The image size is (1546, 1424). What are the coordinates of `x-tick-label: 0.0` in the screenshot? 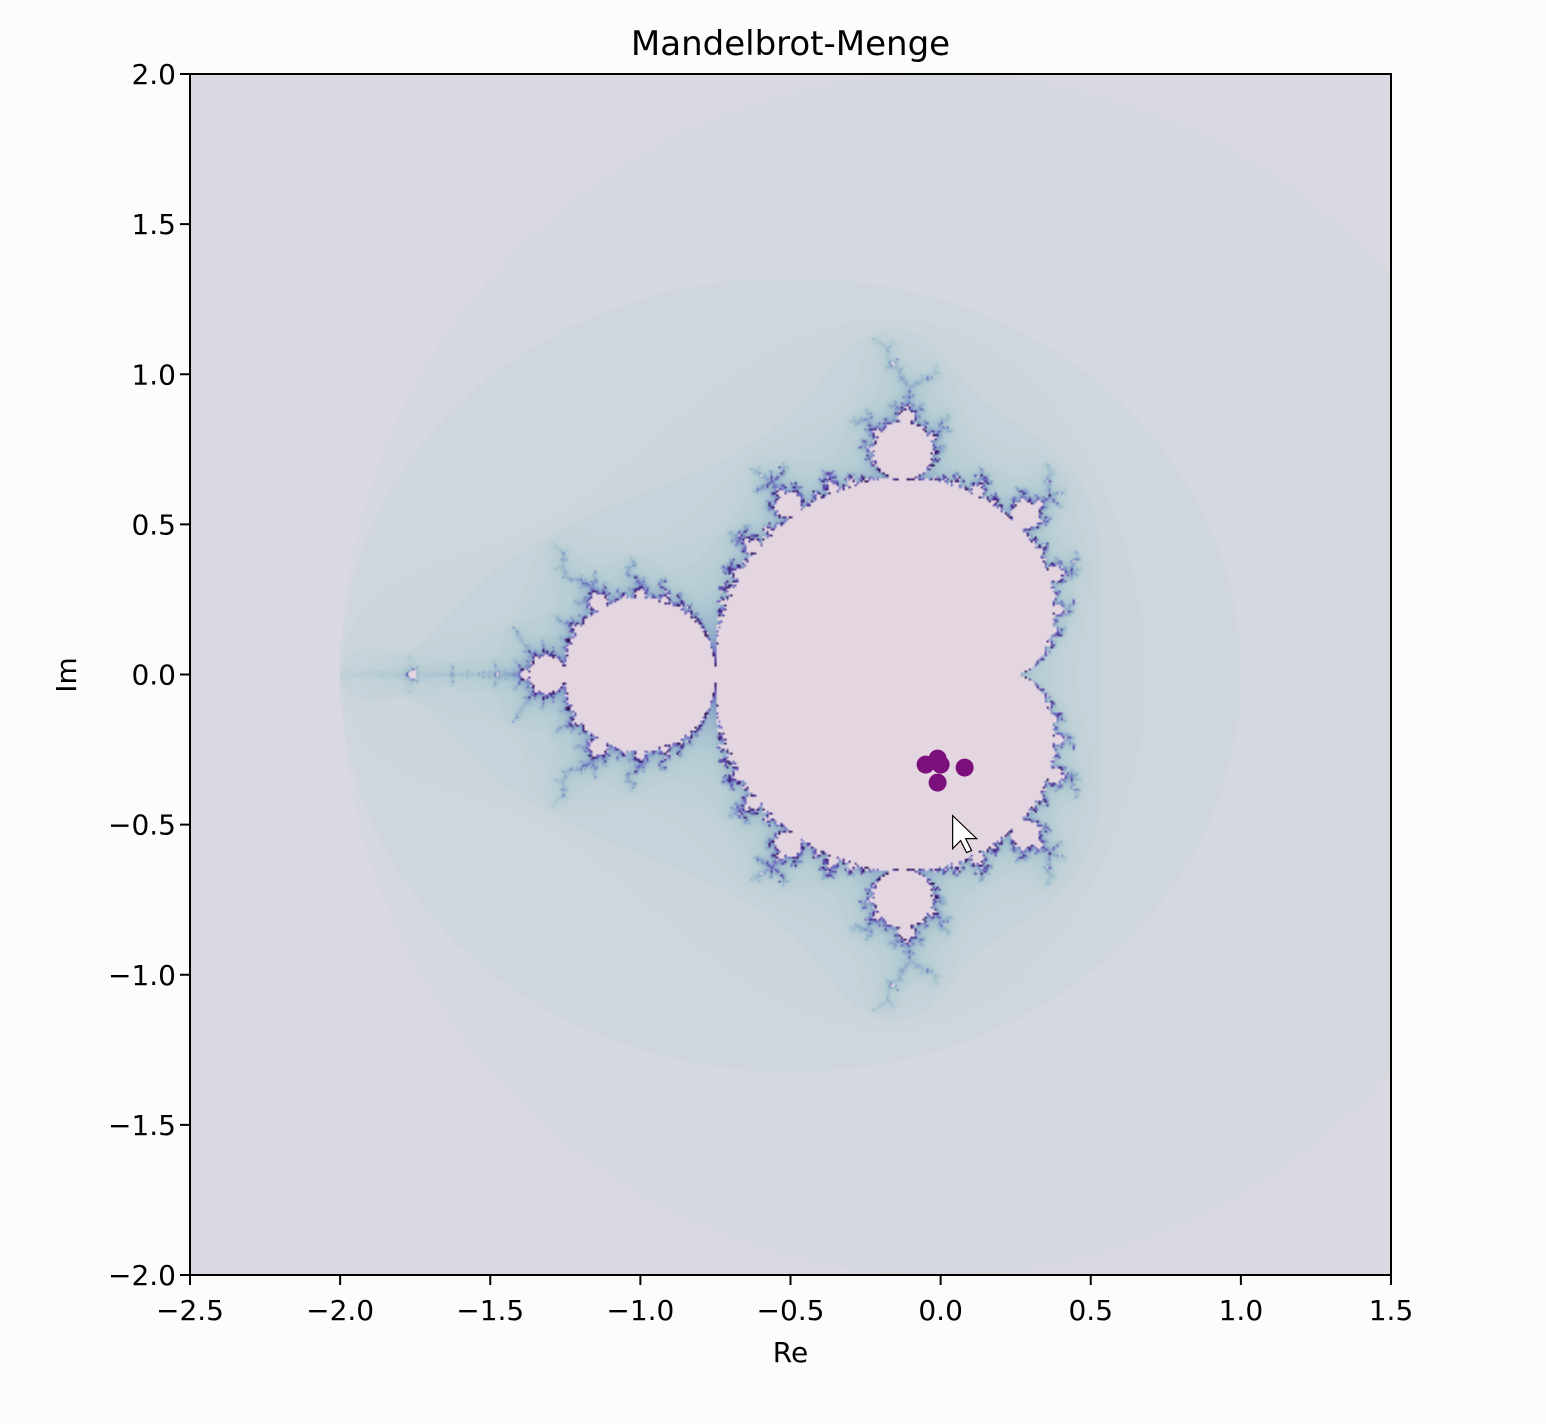 It's located at (940, 1310).